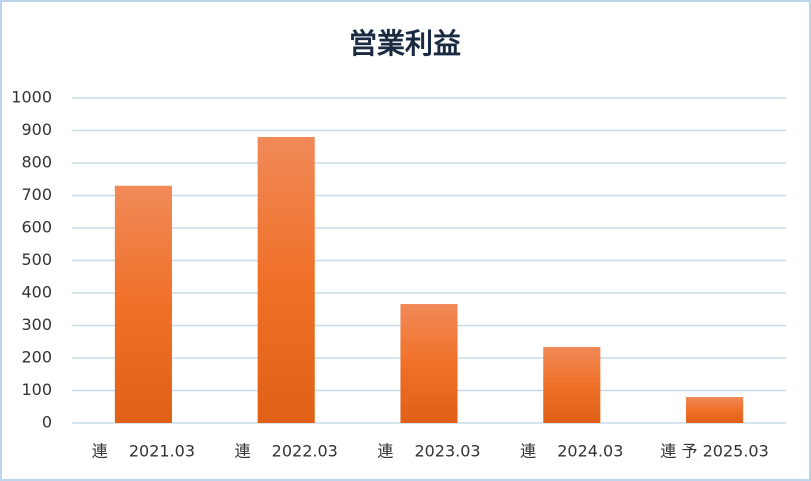 The height and width of the screenshot is (481, 811). Describe the element at coordinates (36, 162) in the screenshot. I see `y-tick-label: 800` at that location.